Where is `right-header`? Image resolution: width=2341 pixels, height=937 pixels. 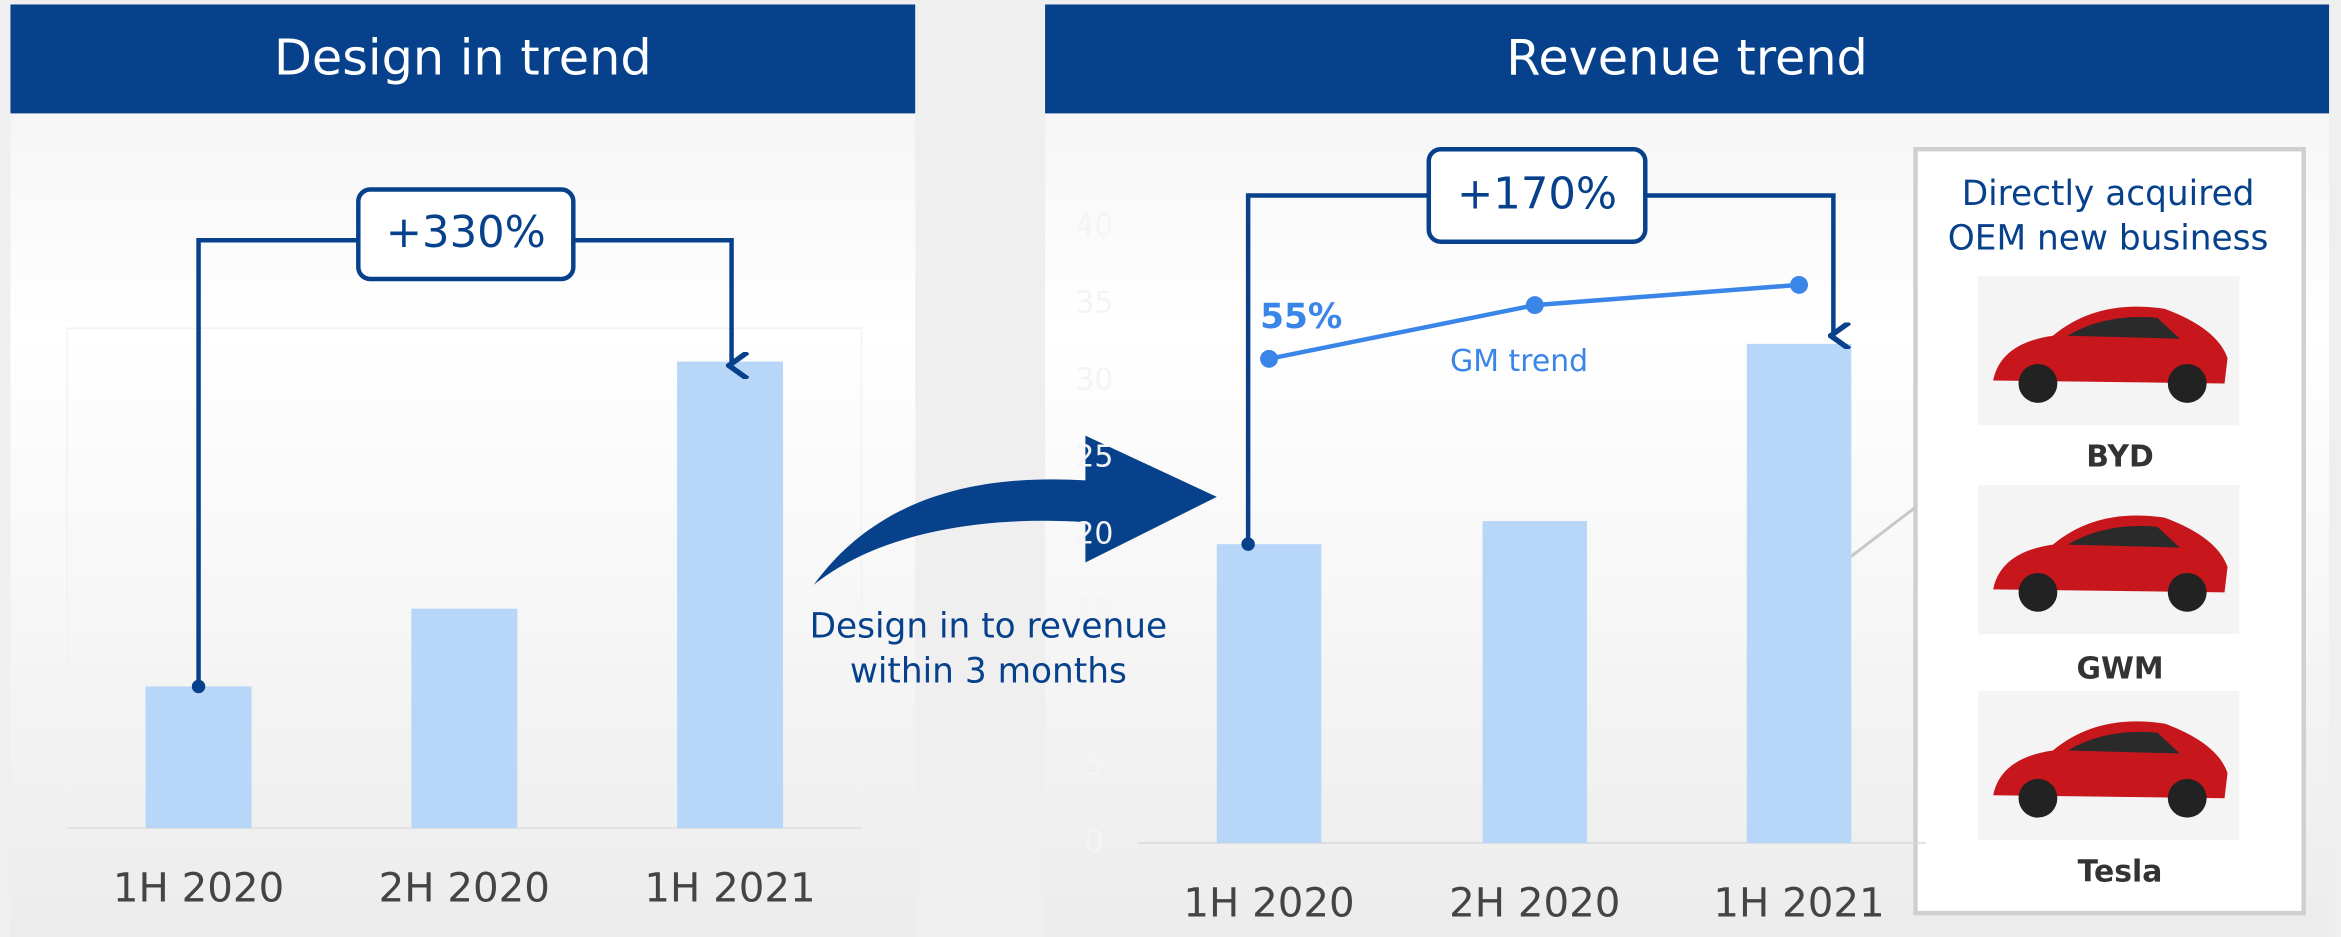 right-header is located at coordinates (1687, 59).